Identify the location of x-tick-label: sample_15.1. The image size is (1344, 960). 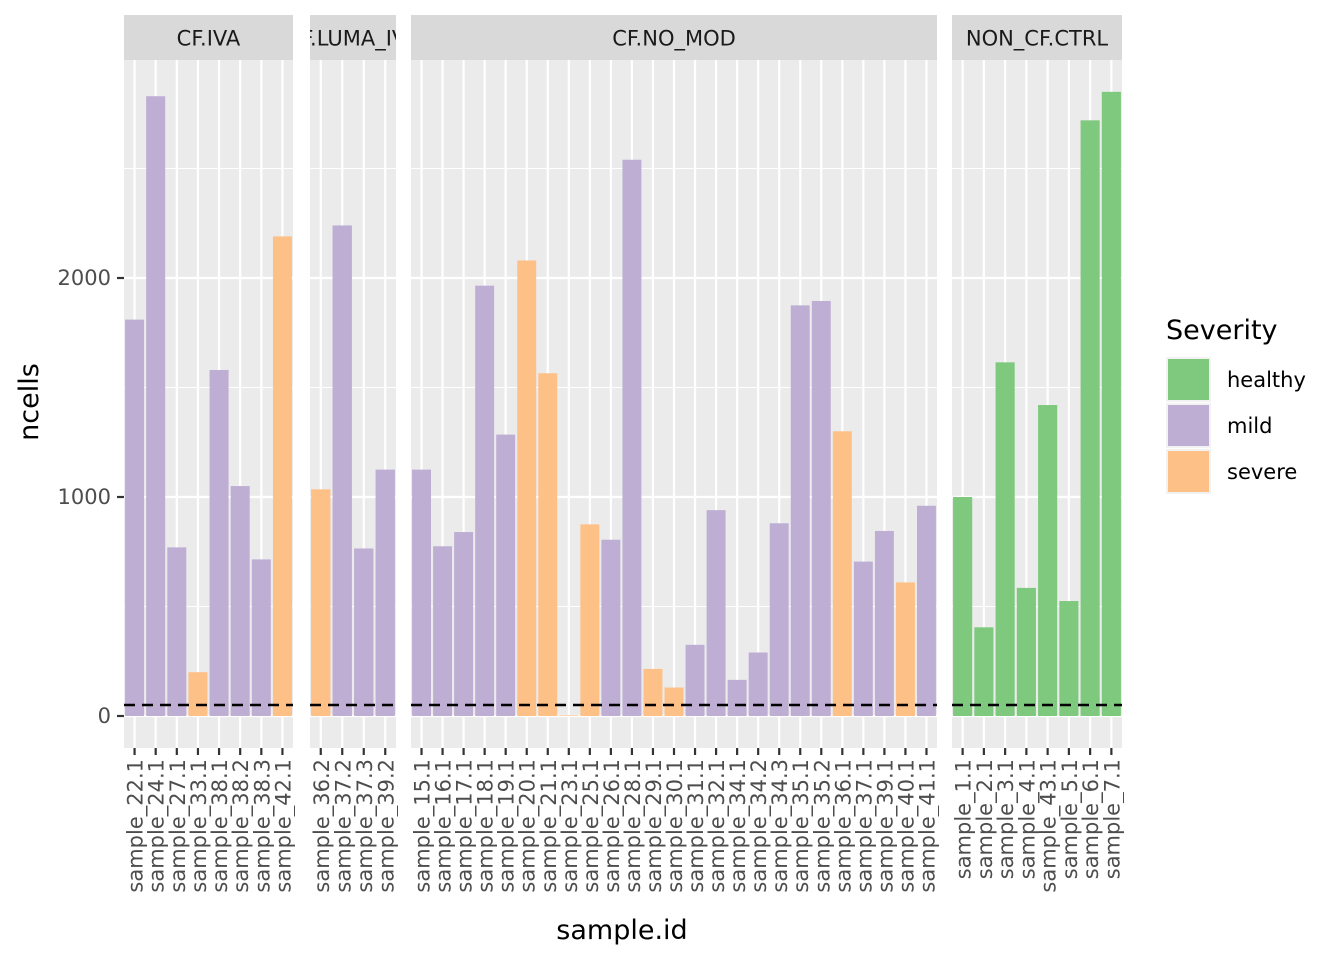
(423, 826).